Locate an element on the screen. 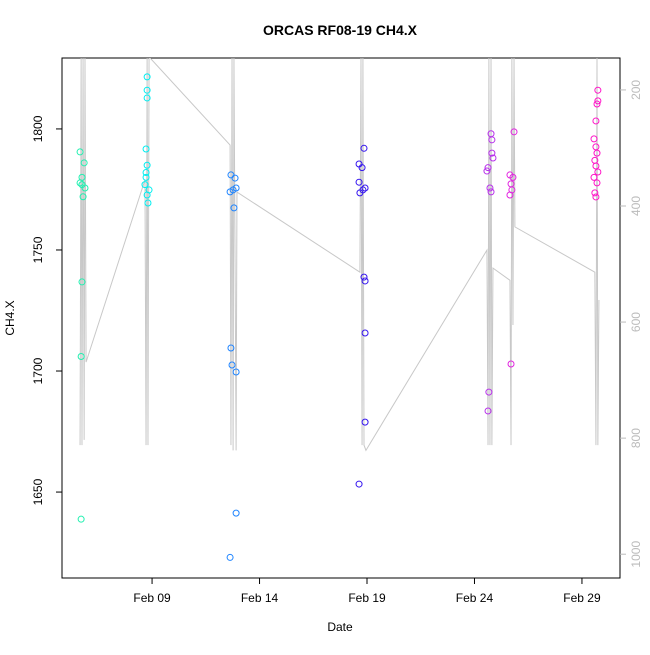 The image size is (650, 655). y2-tick-label: 1000 is located at coordinates (636, 554).